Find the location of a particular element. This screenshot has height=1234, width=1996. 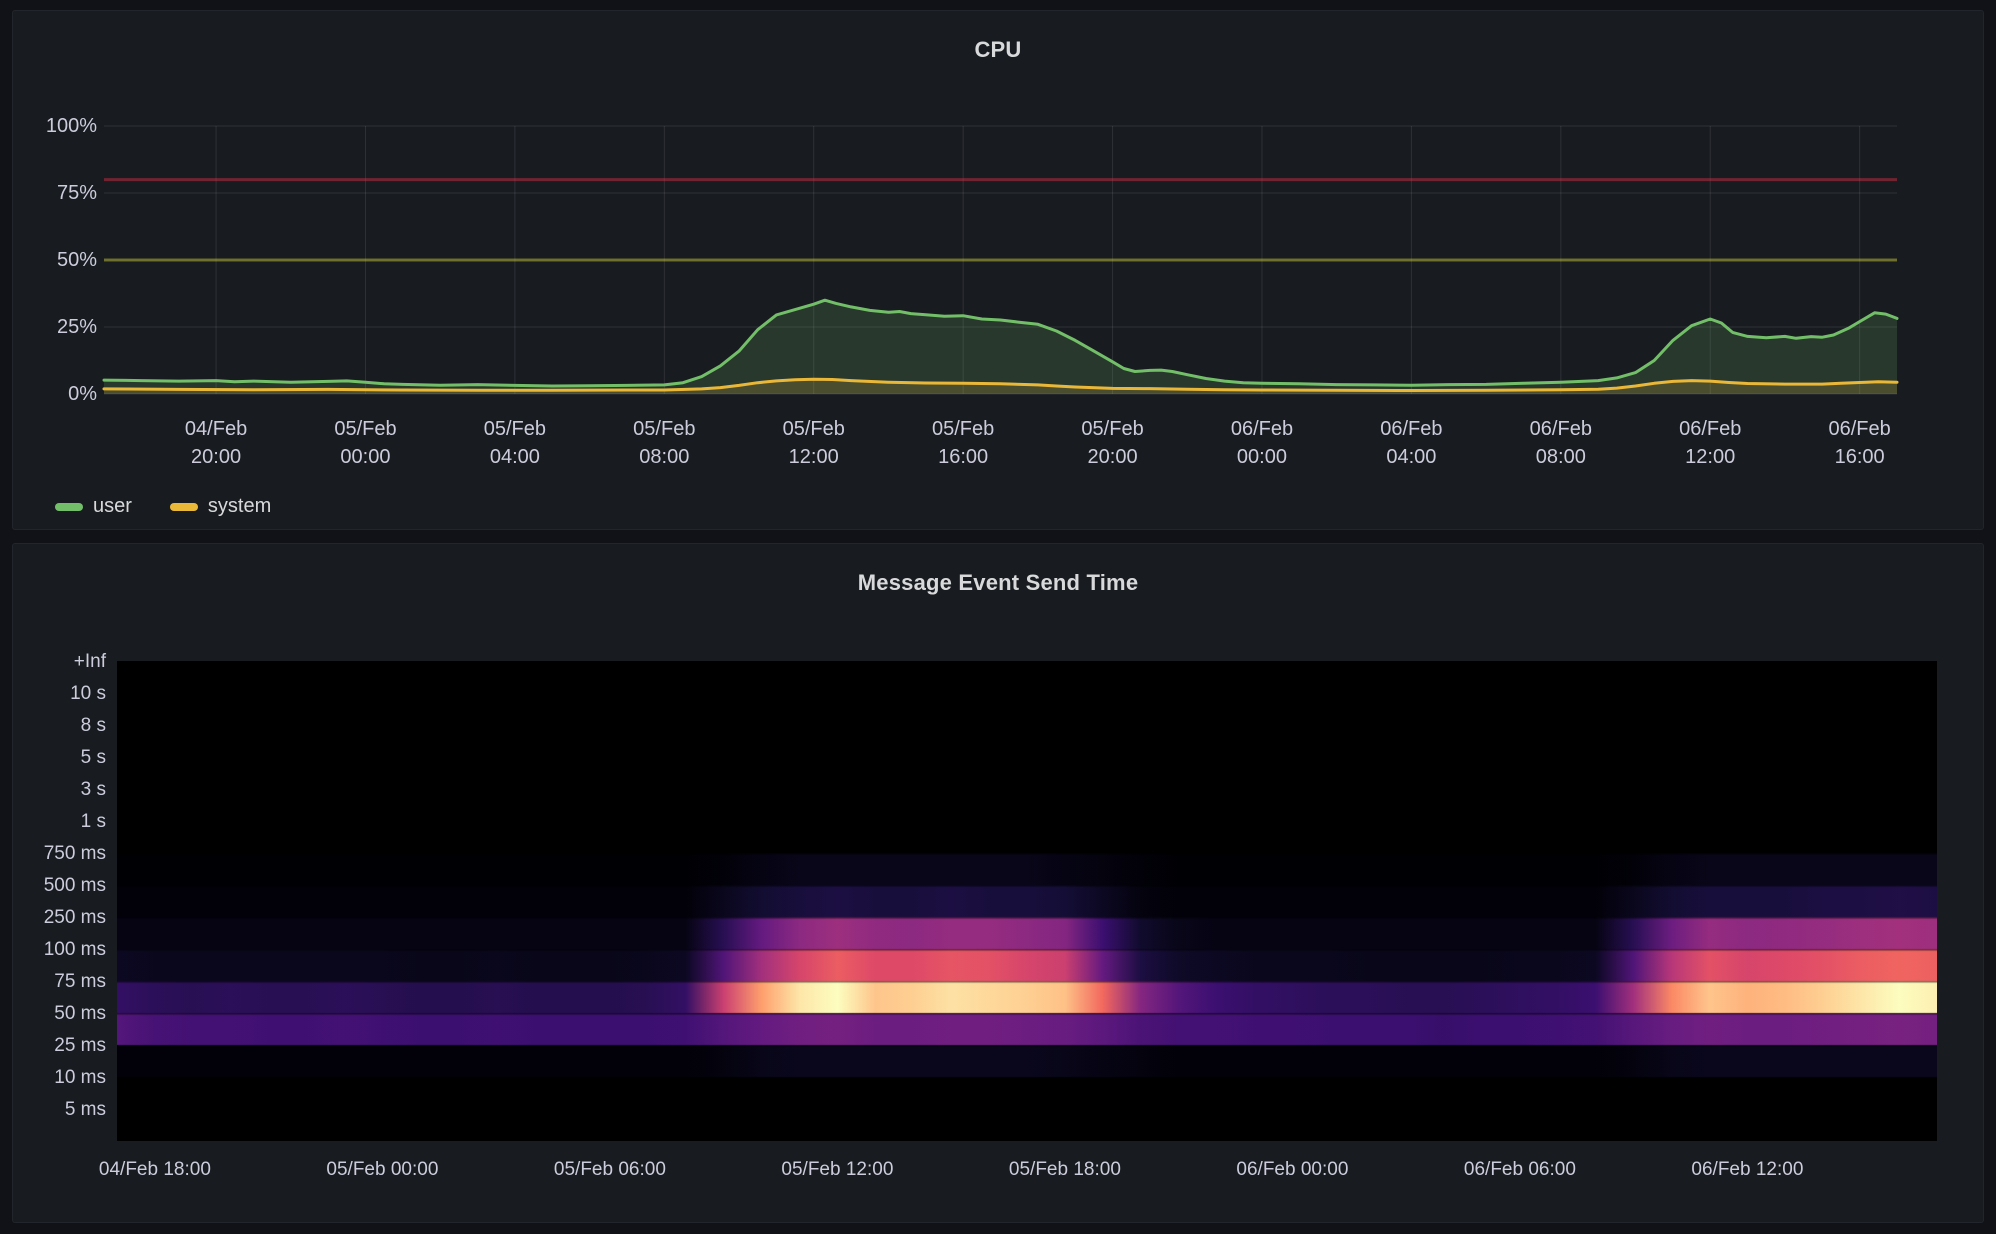

heatmap-y-tick-label: 10 ms is located at coordinates (80, 1077).